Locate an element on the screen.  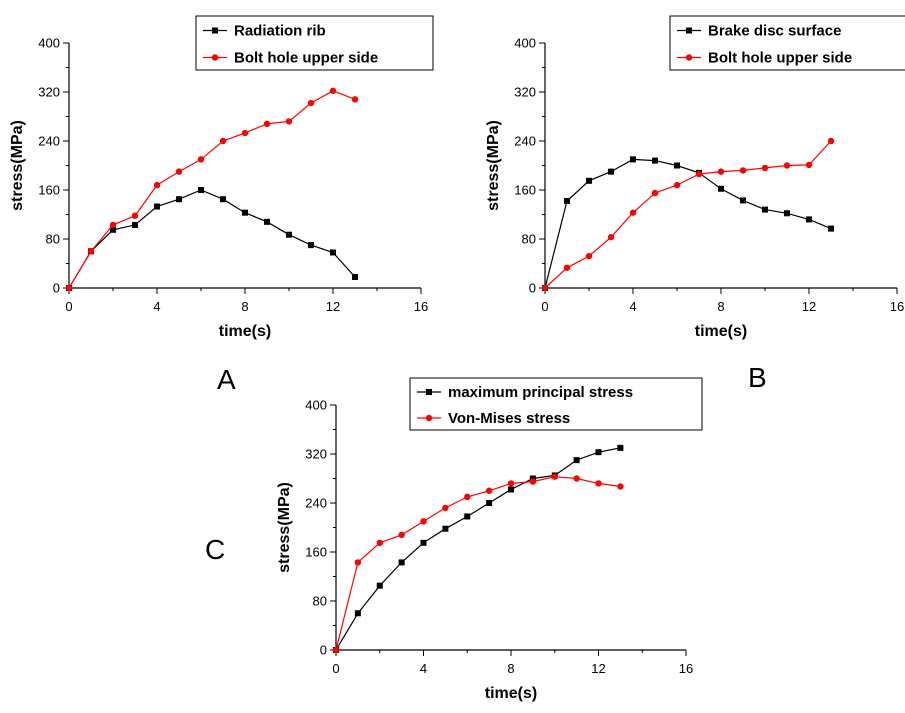
legend-box is located at coordinates (787, 43).